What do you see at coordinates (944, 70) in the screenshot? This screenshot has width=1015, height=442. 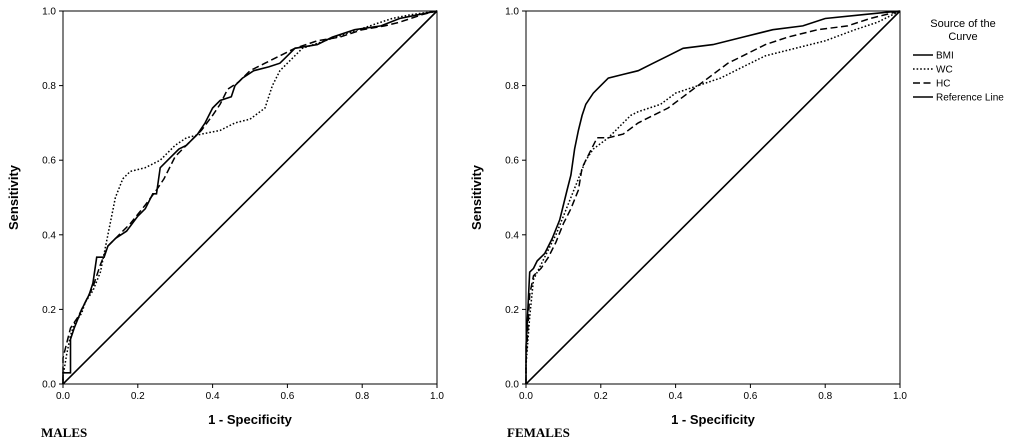 I see `legend-label-wc: WC` at bounding box center [944, 70].